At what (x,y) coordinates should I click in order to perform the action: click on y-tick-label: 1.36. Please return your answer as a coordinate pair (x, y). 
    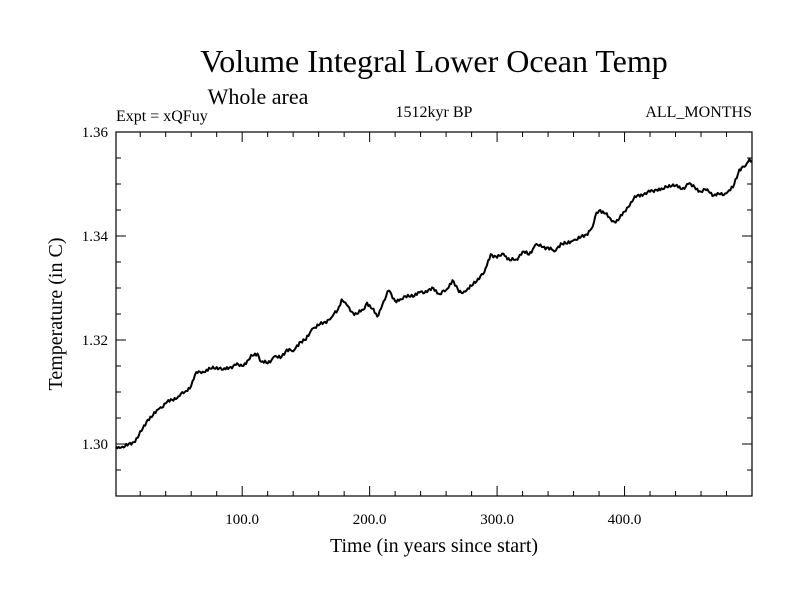
    Looking at the image, I should click on (95, 133).